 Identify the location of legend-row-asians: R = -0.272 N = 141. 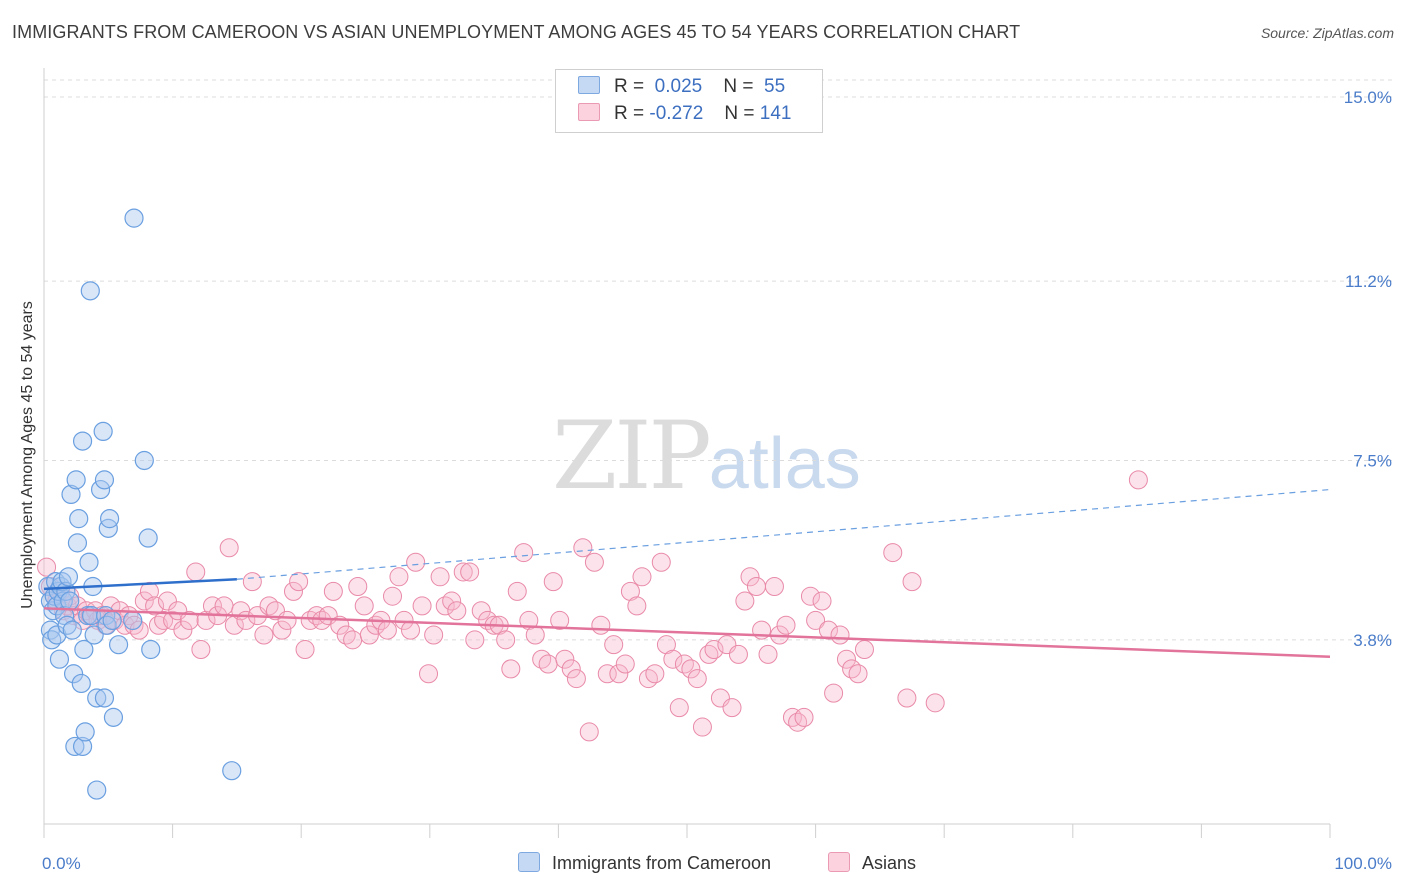
(684, 115).